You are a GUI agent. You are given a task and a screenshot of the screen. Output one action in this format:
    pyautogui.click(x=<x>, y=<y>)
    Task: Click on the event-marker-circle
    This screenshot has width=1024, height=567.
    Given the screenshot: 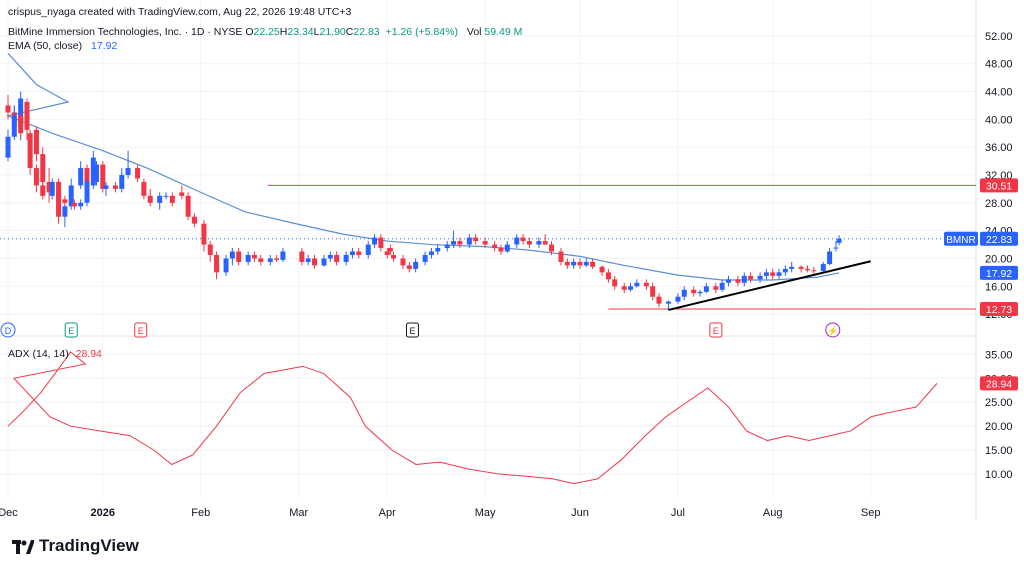 What is the action you would take?
    pyautogui.click(x=8, y=330)
    